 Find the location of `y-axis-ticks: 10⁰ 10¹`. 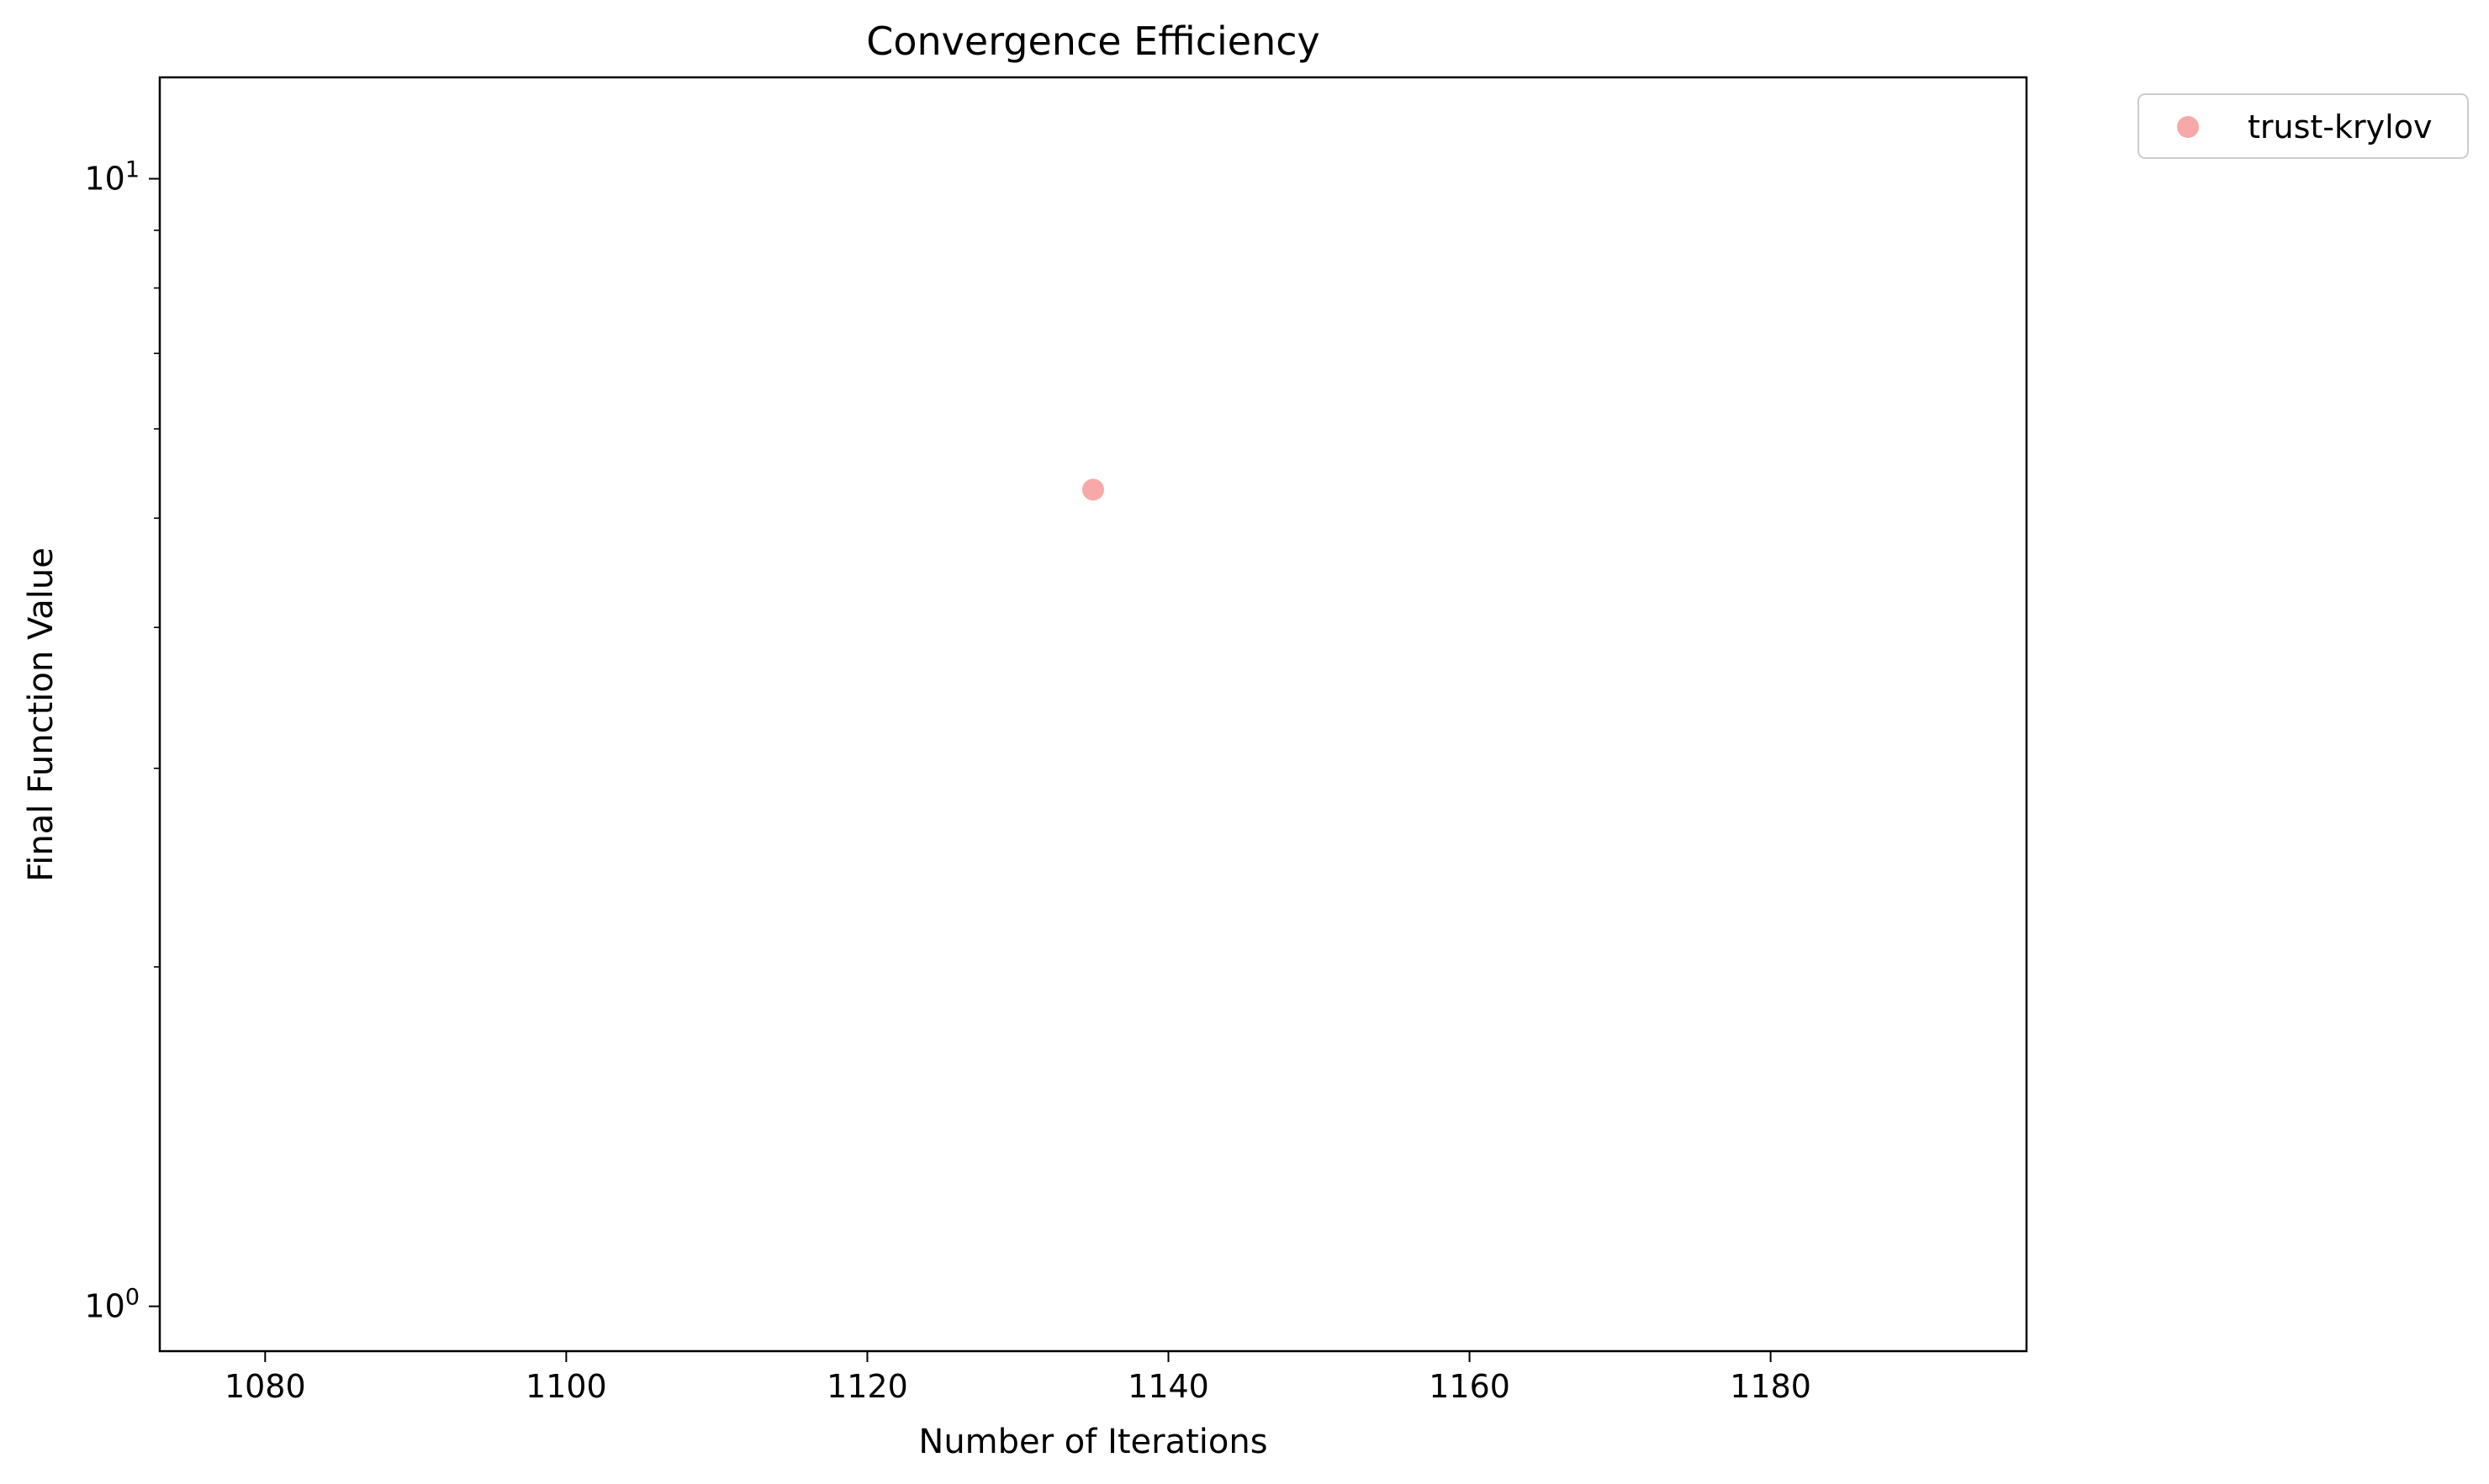

y-axis-ticks: 10⁰ 10¹ is located at coordinates (122, 741).